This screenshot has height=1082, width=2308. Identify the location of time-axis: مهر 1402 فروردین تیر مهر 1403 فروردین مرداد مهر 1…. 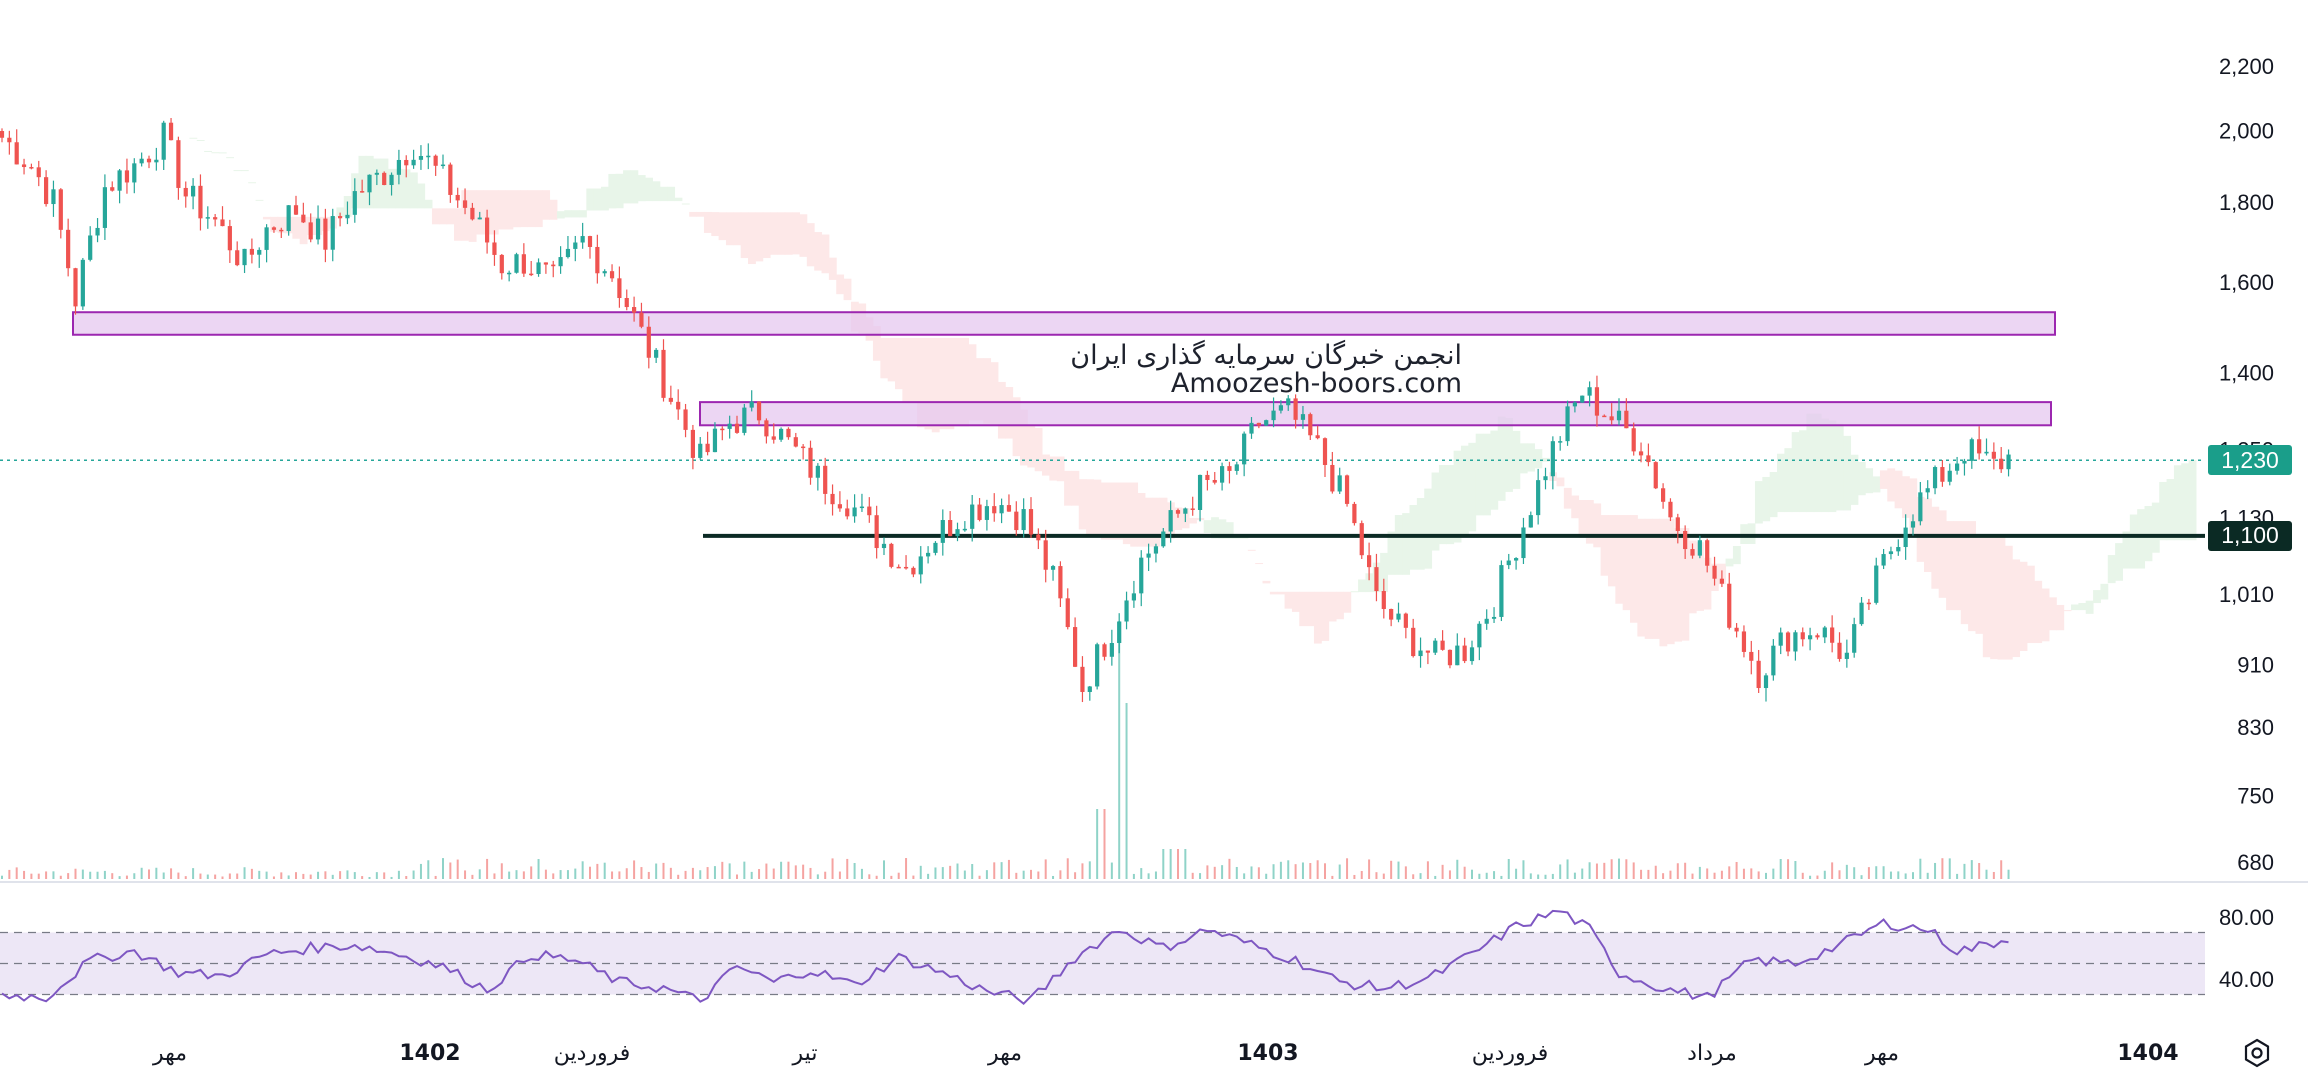
(1165, 1053).